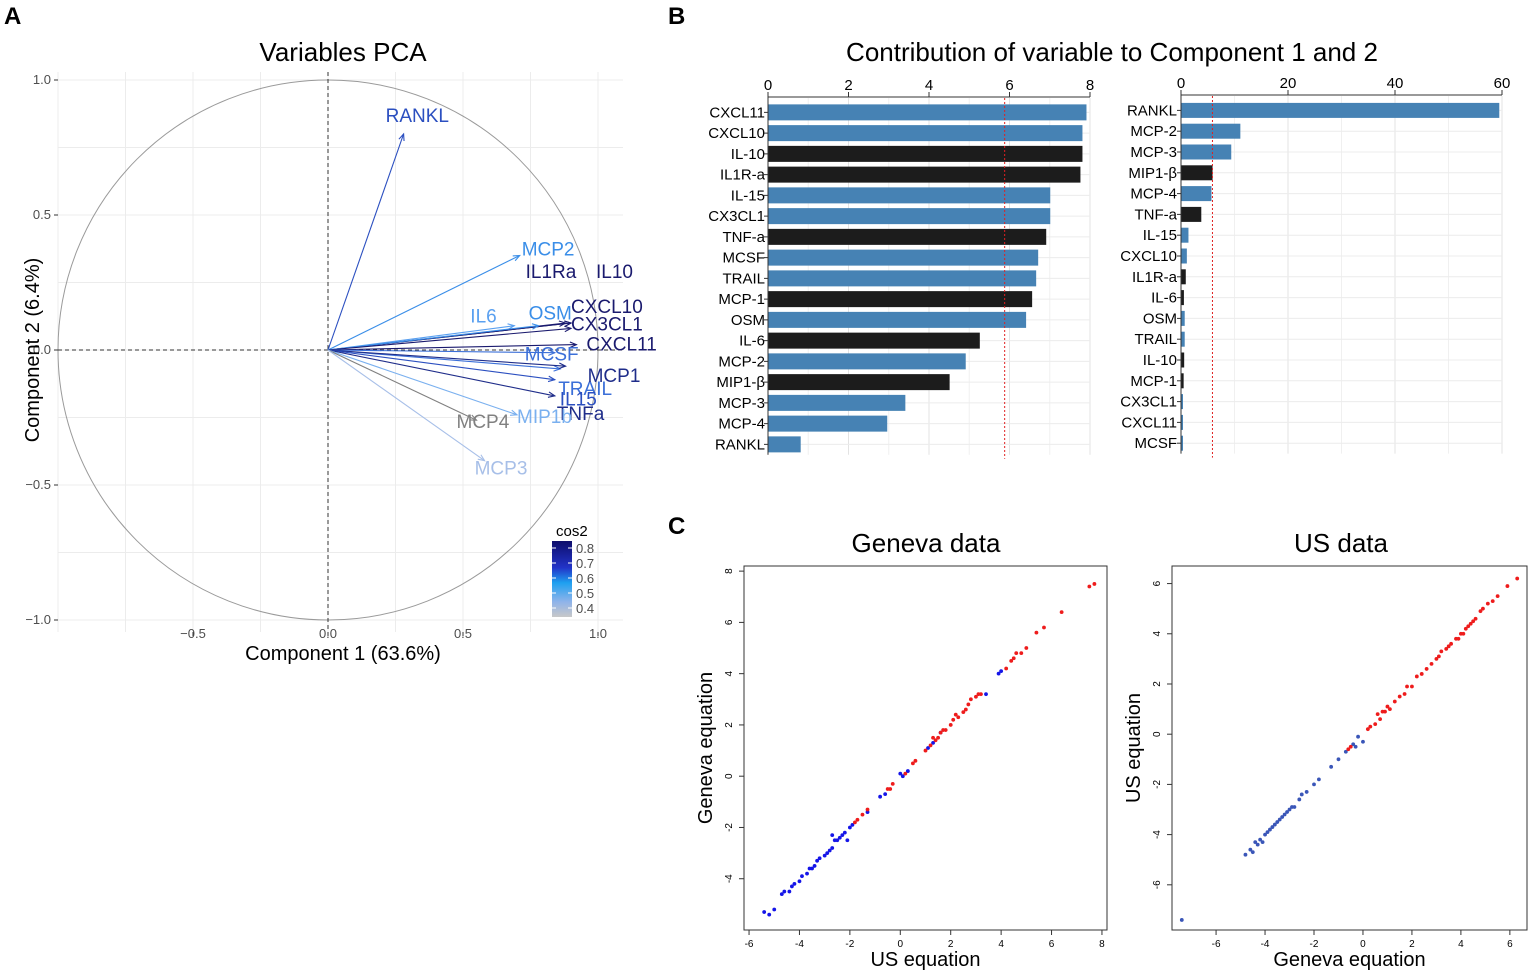  What do you see at coordinates (581, 414) in the screenshot?
I see `label-tnfa: TNFa` at bounding box center [581, 414].